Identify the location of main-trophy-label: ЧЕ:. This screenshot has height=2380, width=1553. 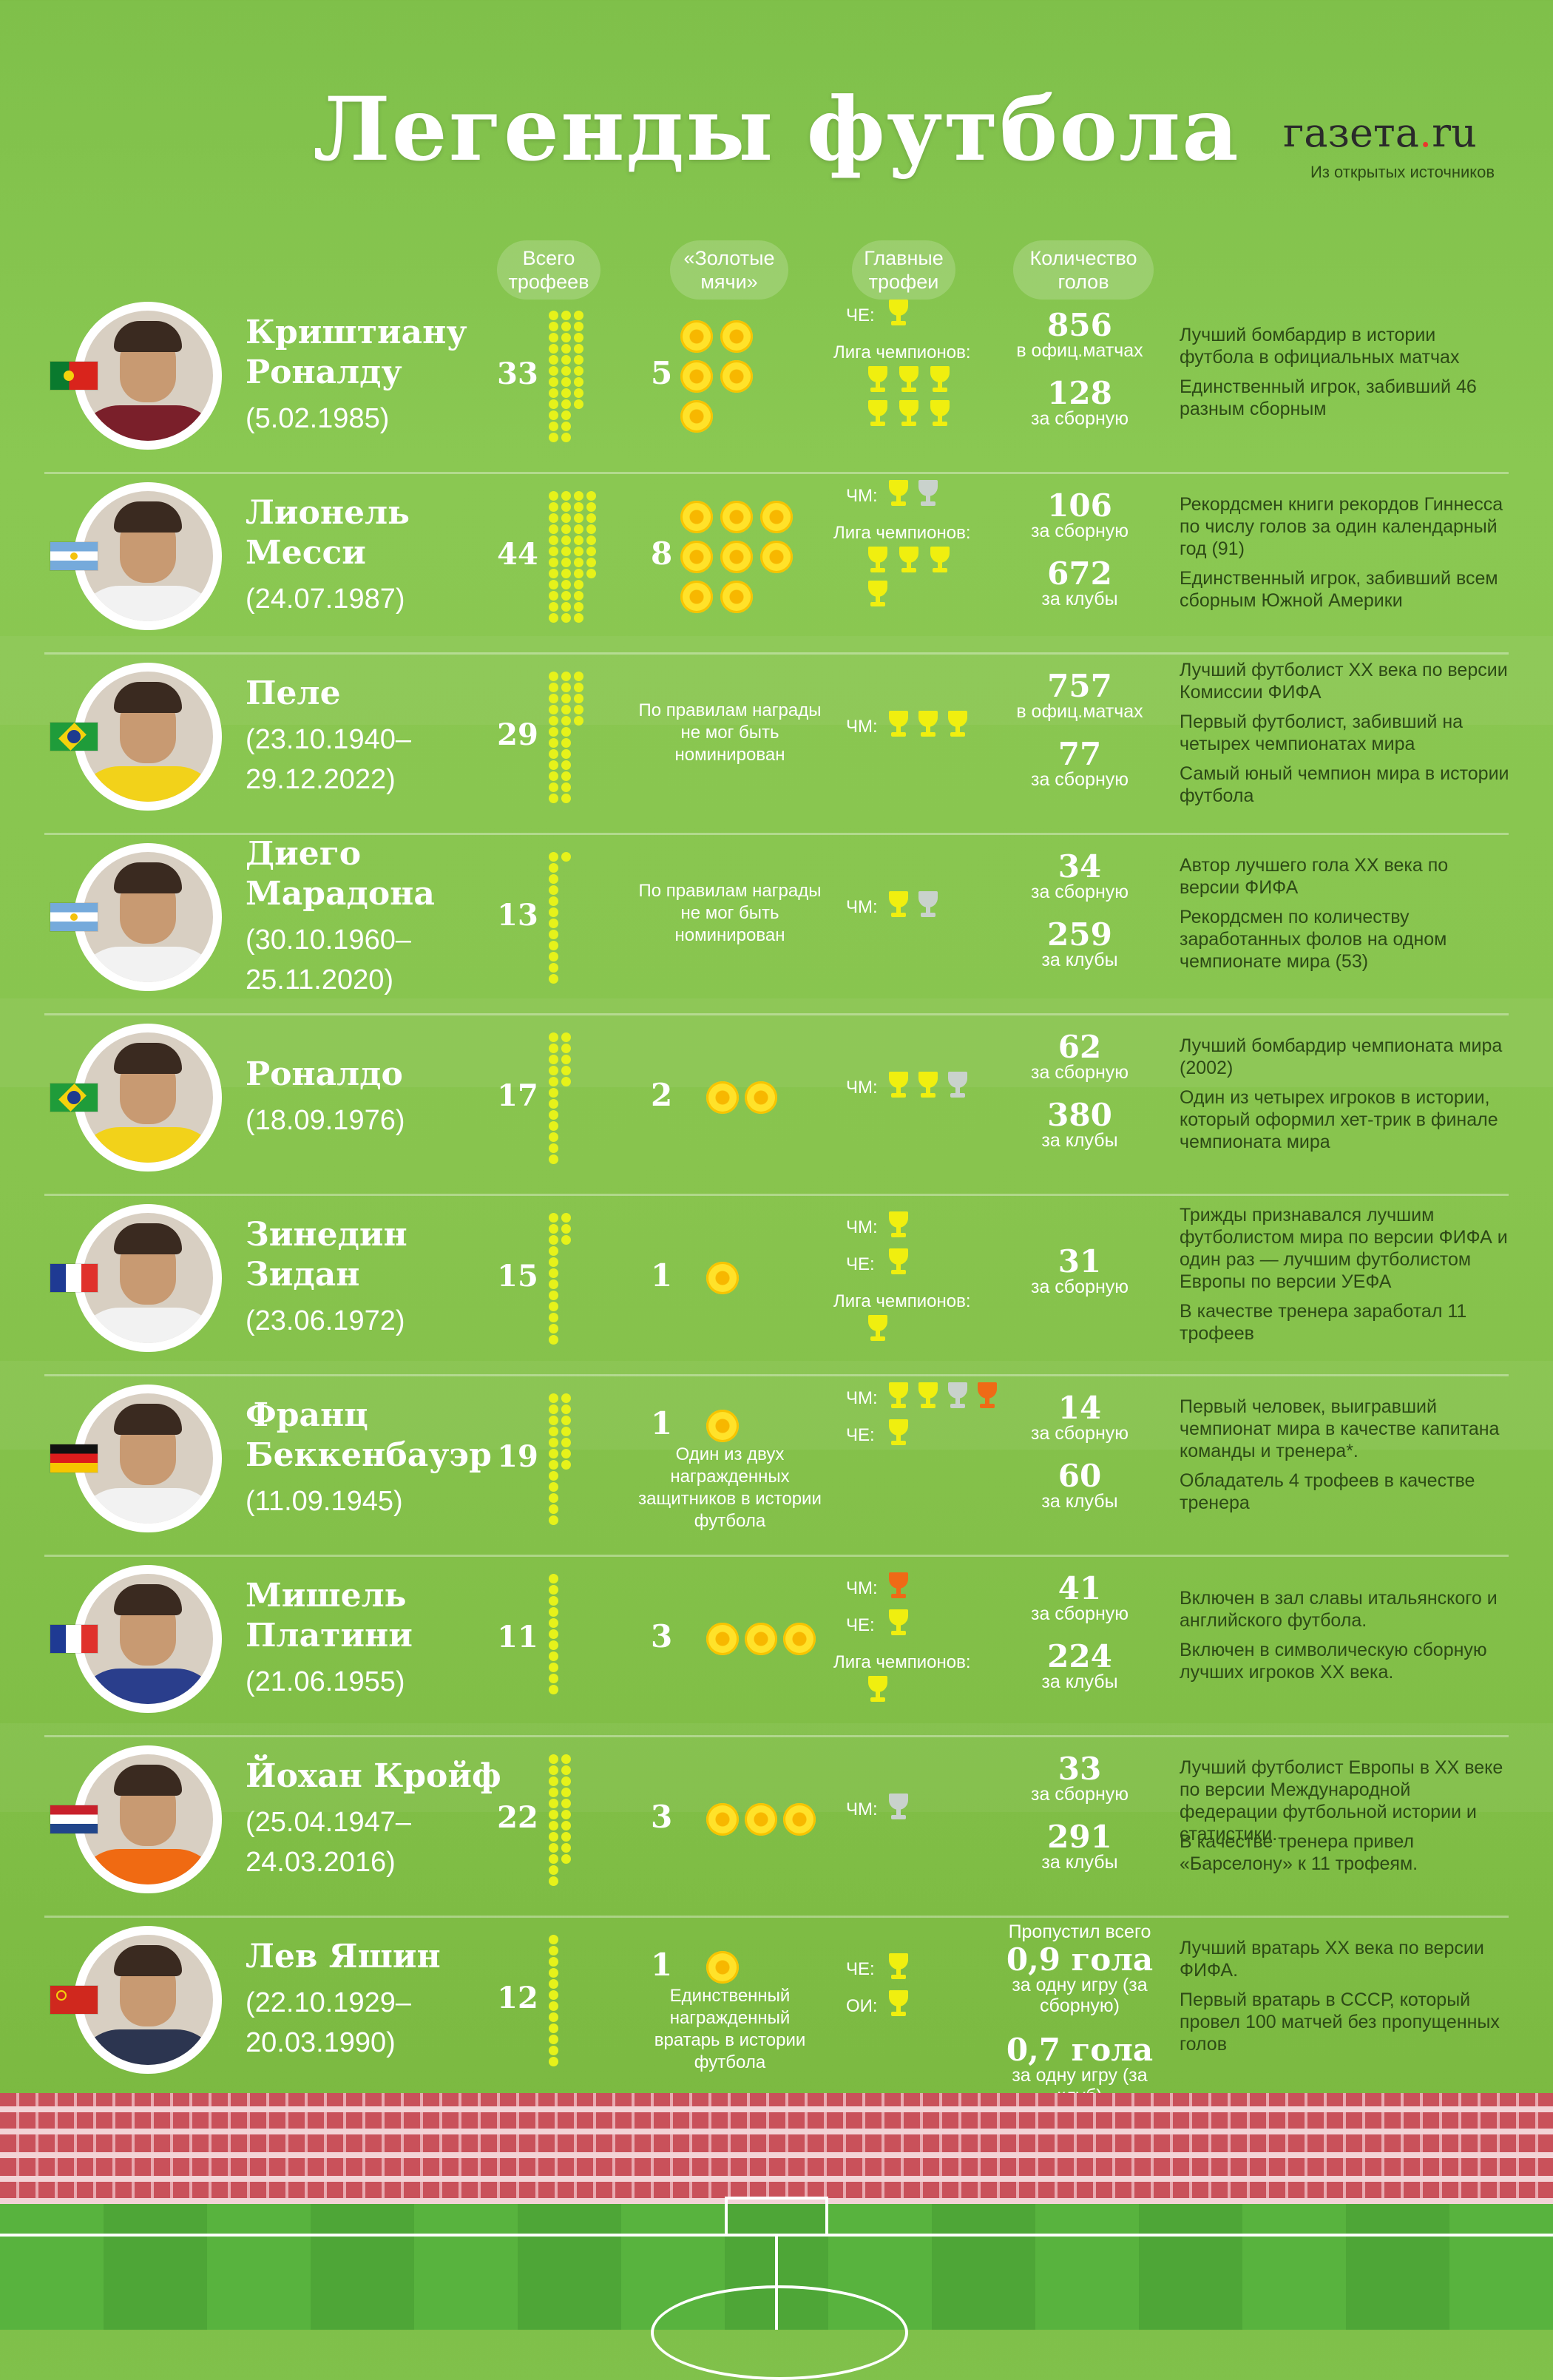
(860, 1625).